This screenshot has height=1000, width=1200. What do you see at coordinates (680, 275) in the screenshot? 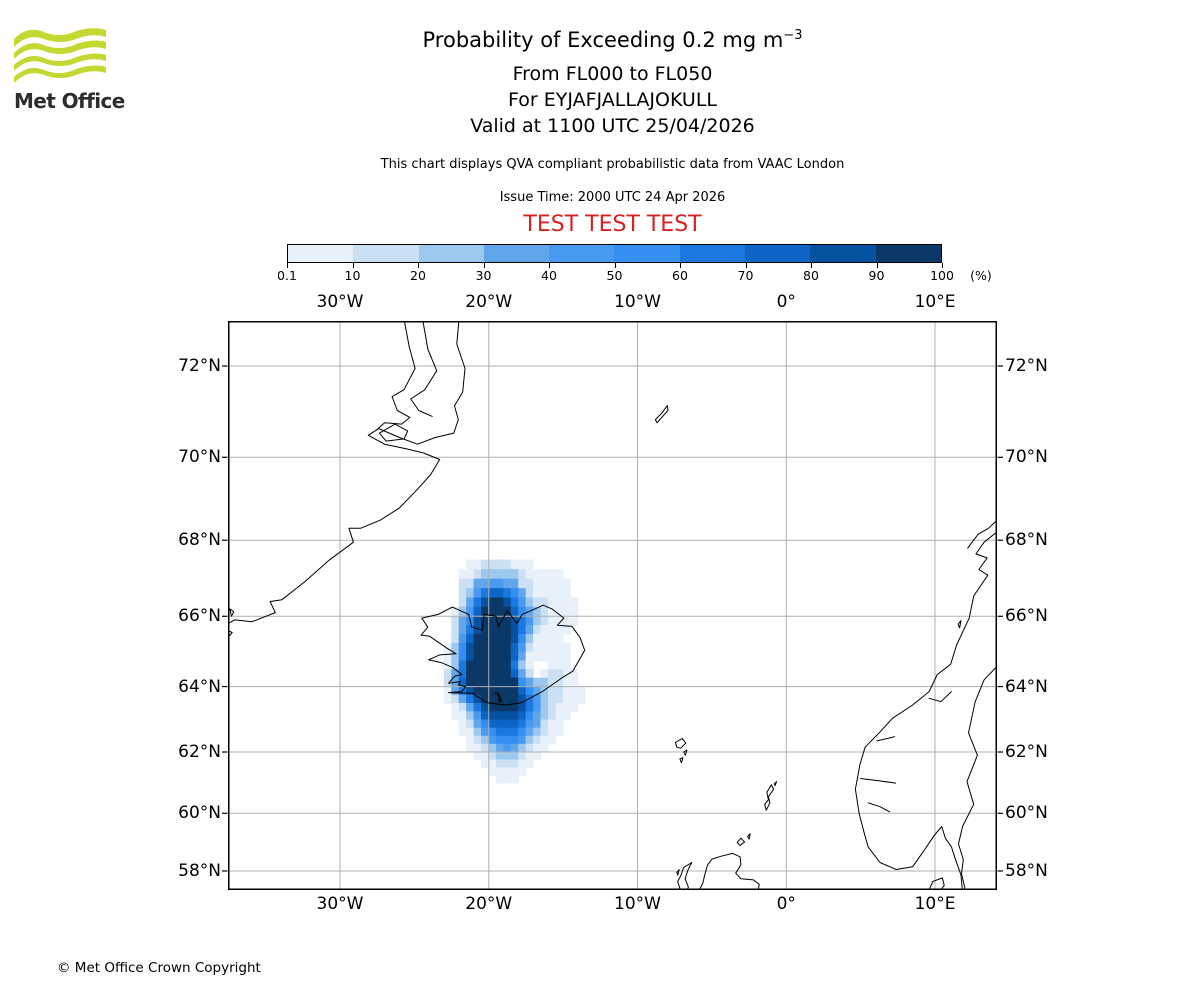
I see `colorbar-tick-label: 60` at bounding box center [680, 275].